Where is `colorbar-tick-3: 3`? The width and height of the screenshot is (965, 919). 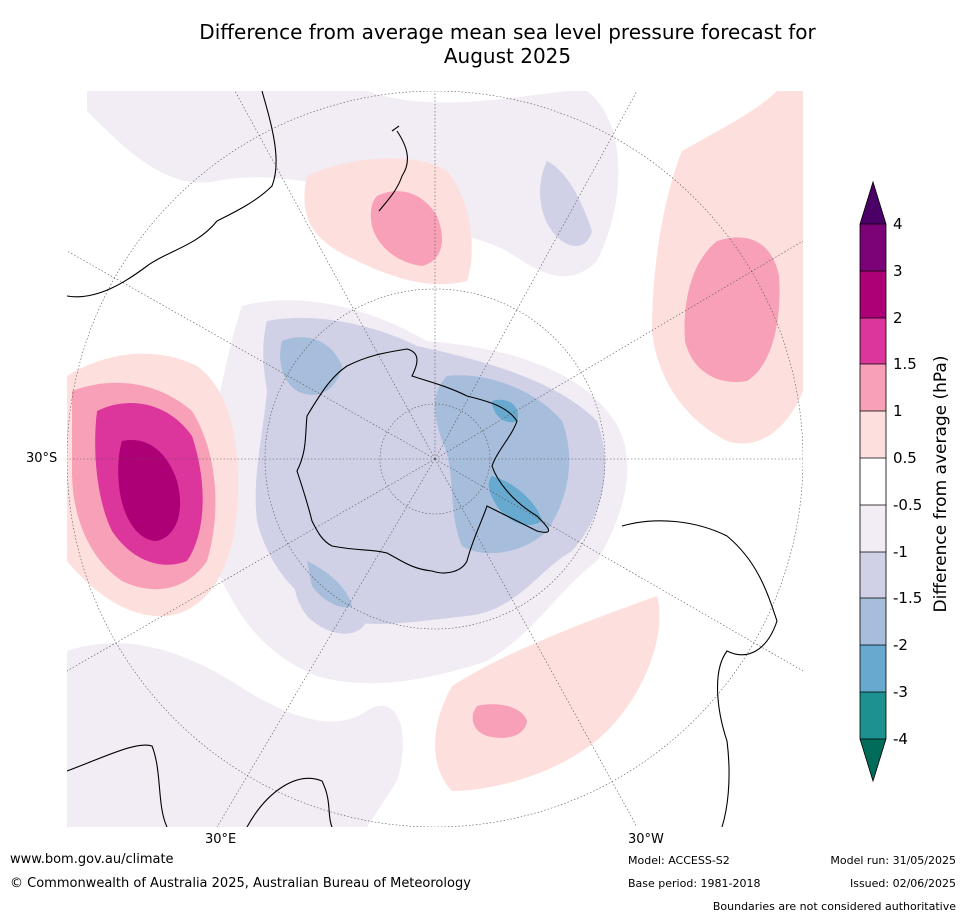 colorbar-tick-3: 3 is located at coordinates (898, 271).